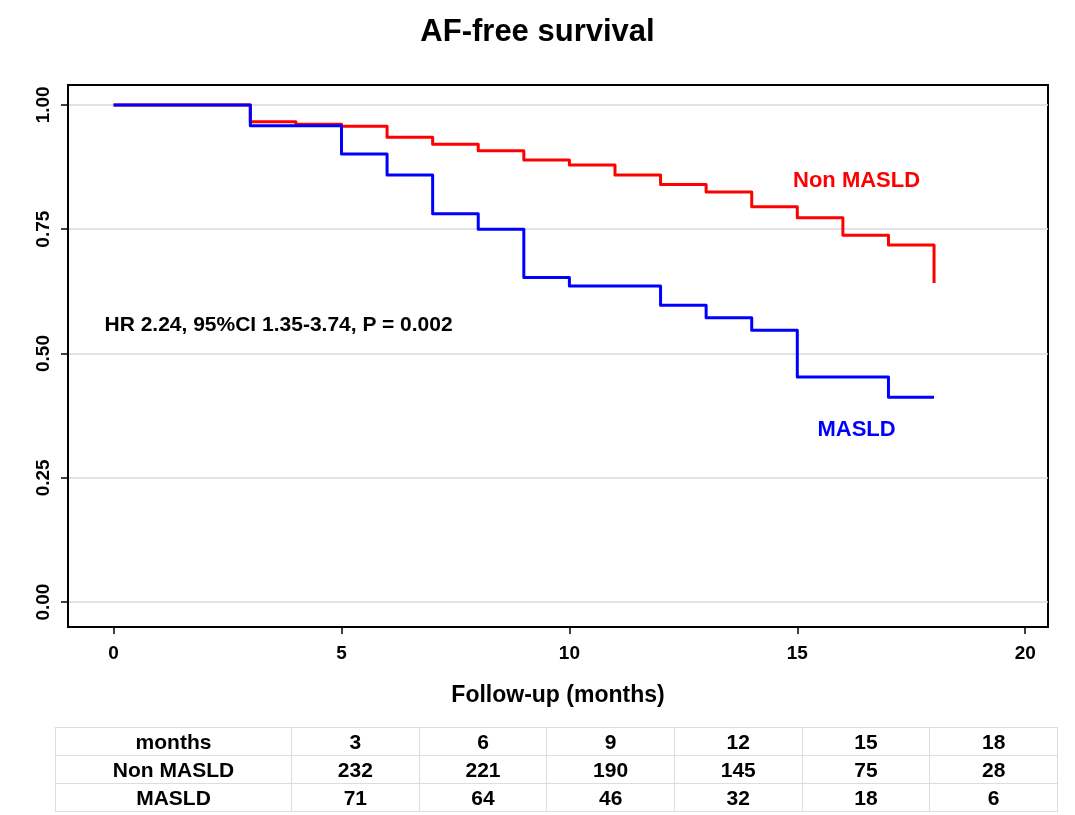 The height and width of the screenshot is (815, 1075). Describe the element at coordinates (355, 797) in the screenshot. I see `text: 71` at that location.